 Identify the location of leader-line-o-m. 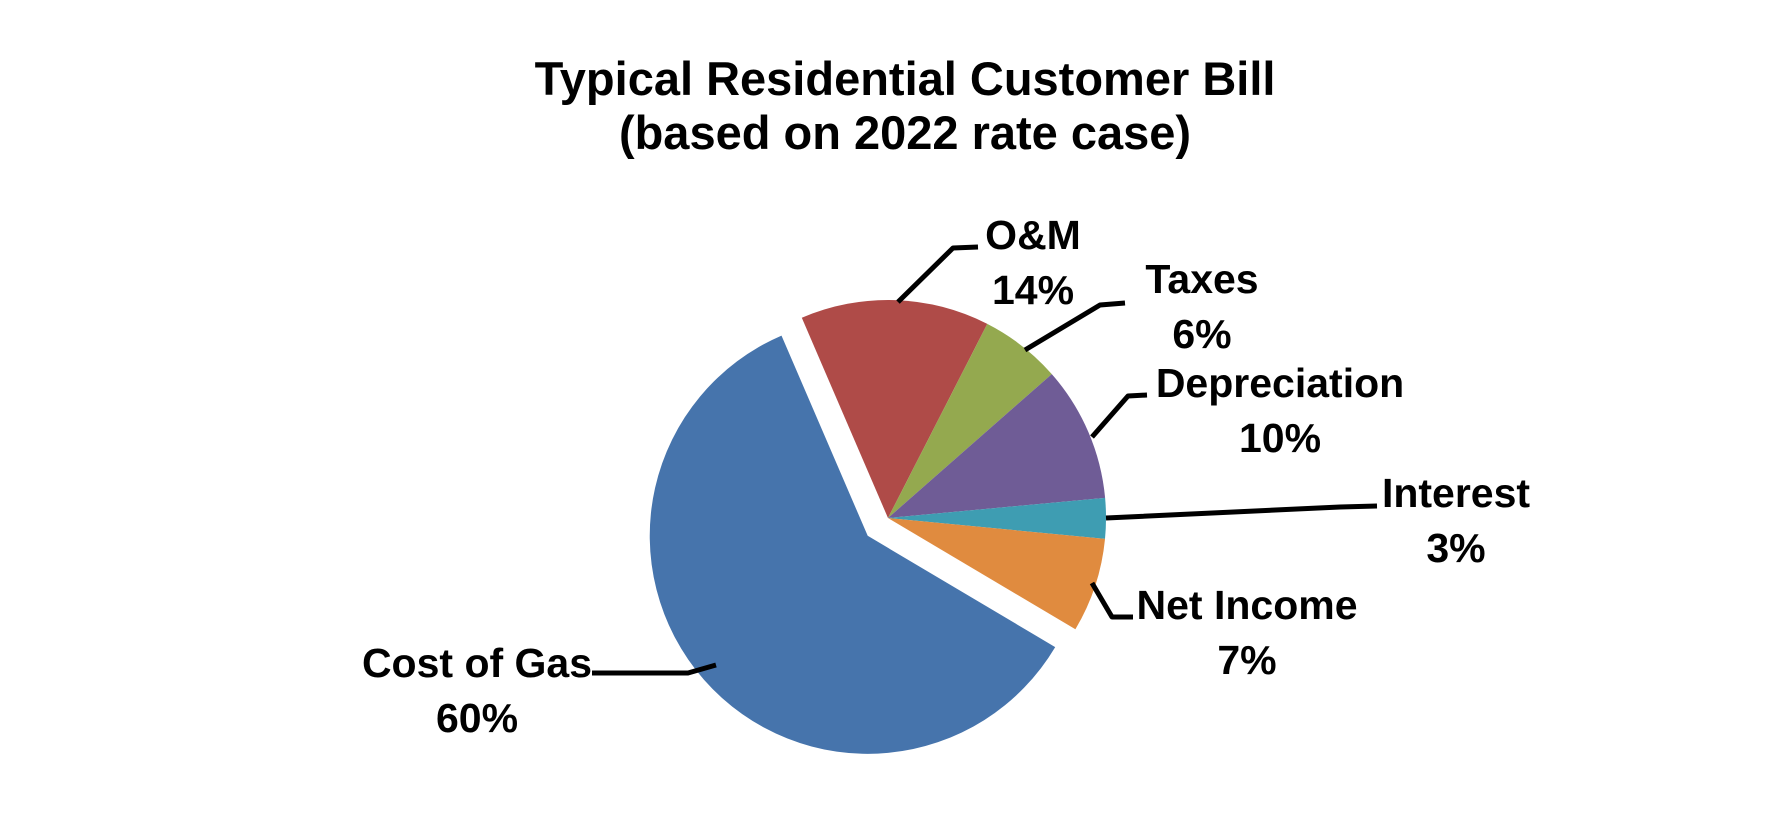
(937, 274).